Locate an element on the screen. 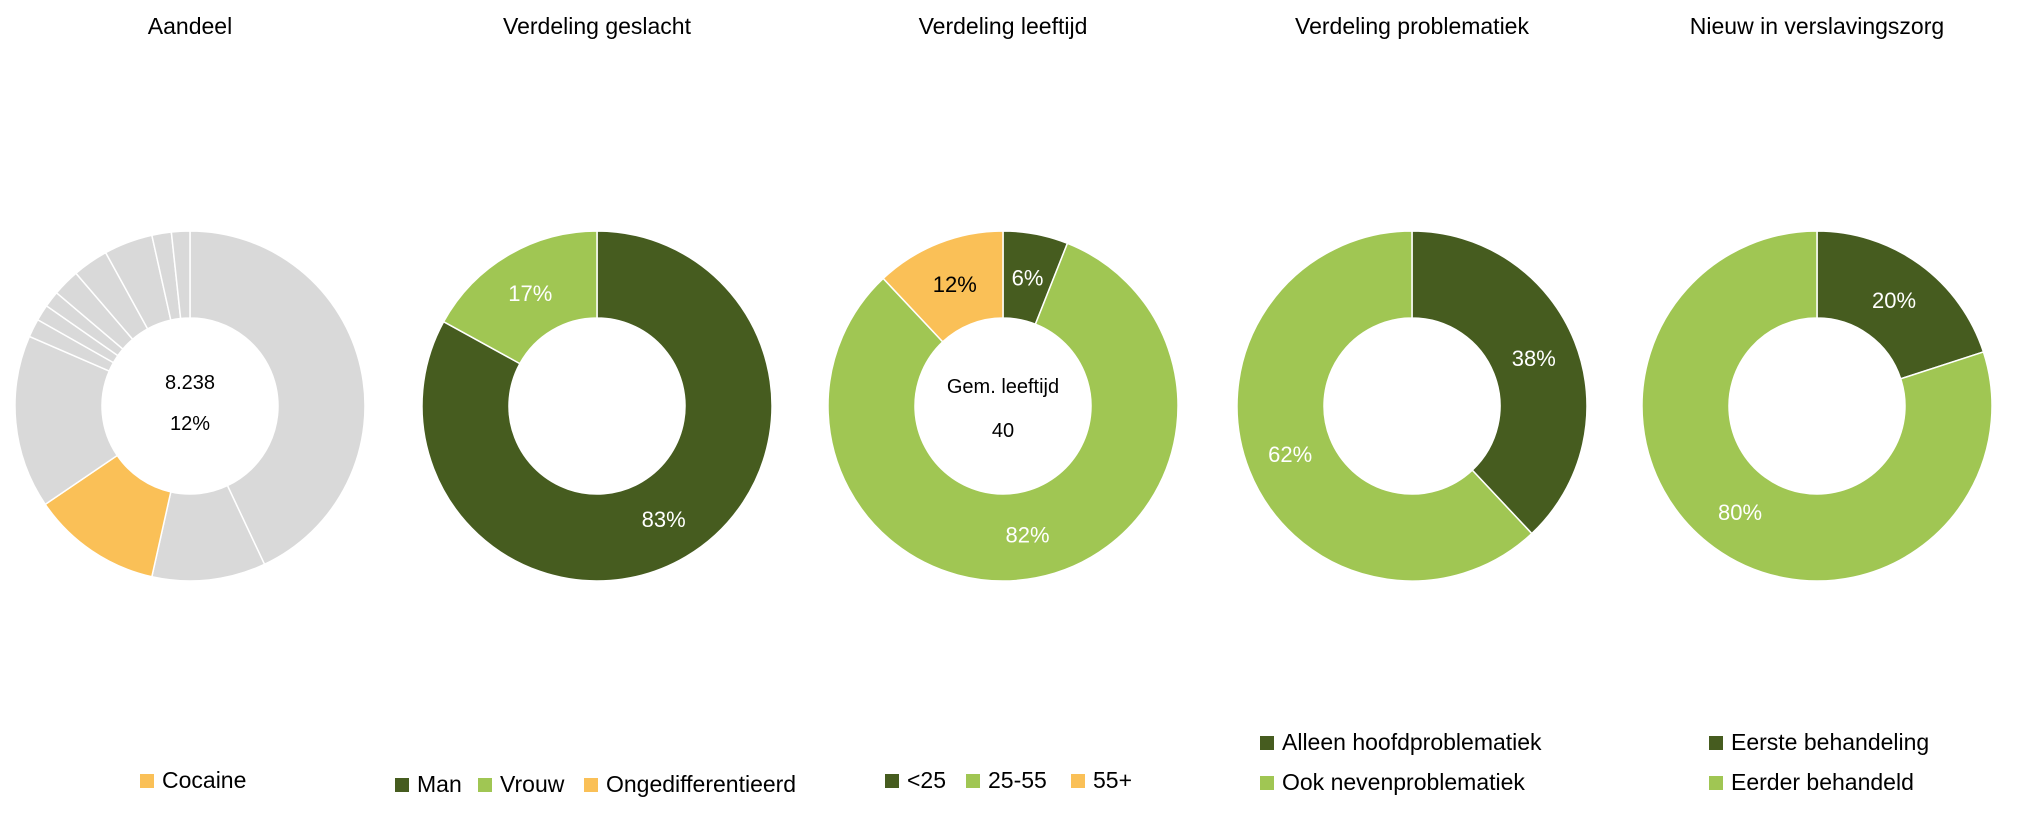 The height and width of the screenshot is (838, 2018). data-label: 20% is located at coordinates (1894, 300).